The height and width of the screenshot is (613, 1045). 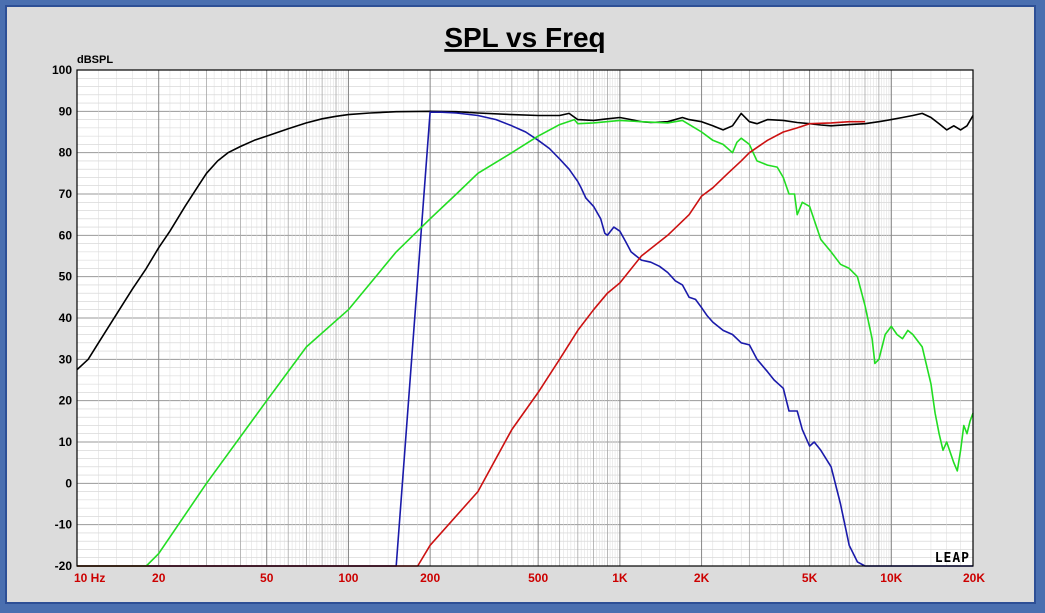 What do you see at coordinates (66, 401) in the screenshot?
I see `y-tick-label: 20` at bounding box center [66, 401].